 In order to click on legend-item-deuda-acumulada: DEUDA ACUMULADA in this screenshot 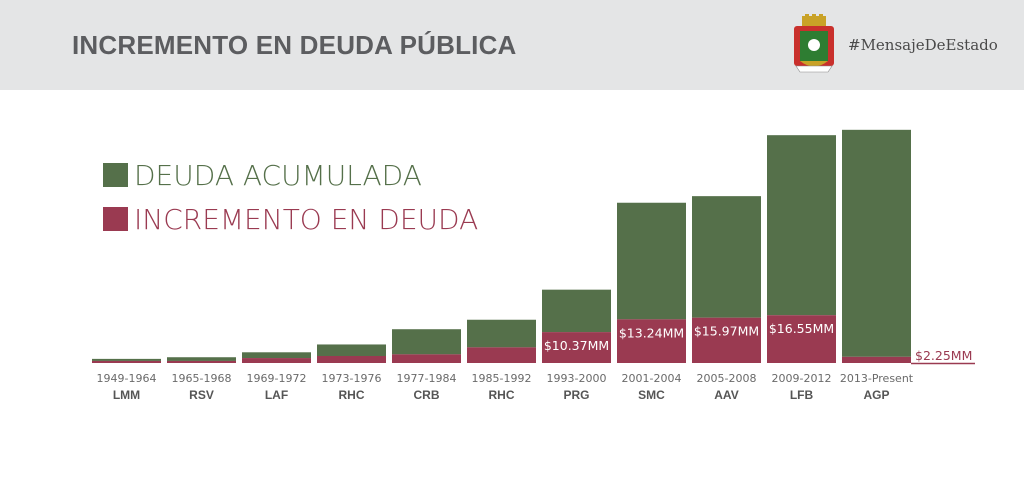, I will do `click(262, 175)`.